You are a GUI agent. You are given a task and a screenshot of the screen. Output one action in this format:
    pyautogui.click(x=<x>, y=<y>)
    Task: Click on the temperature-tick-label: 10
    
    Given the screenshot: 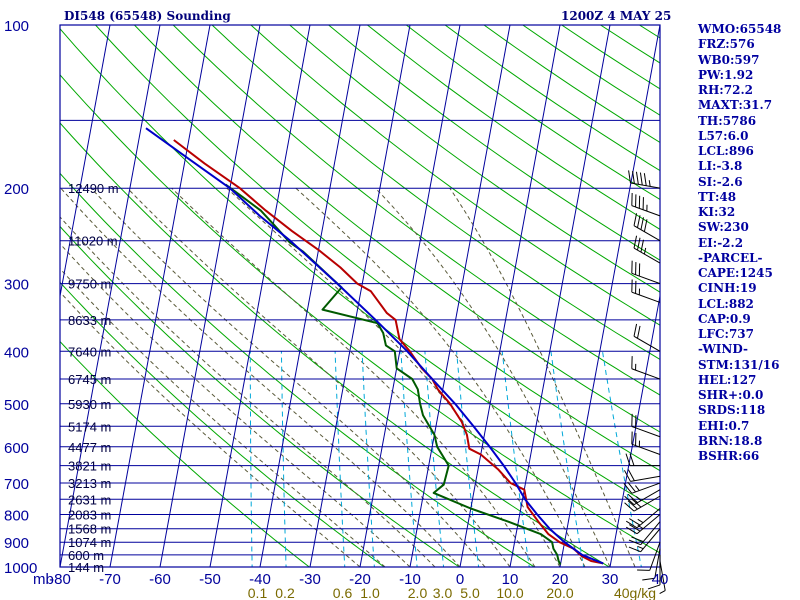 What is the action you would take?
    pyautogui.click(x=510, y=579)
    